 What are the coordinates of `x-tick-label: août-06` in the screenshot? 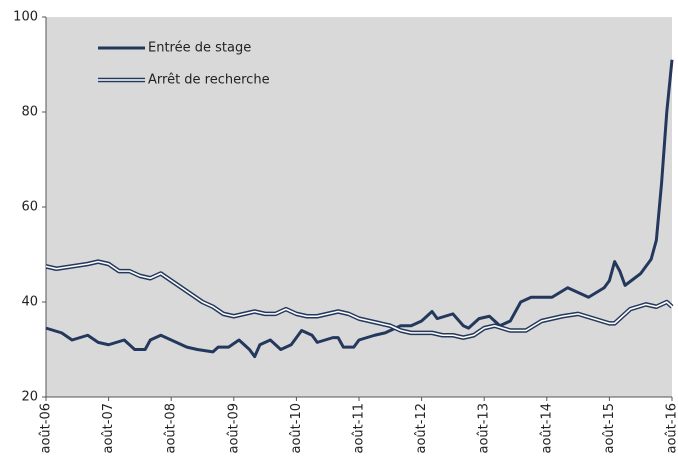 It's located at (46, 428).